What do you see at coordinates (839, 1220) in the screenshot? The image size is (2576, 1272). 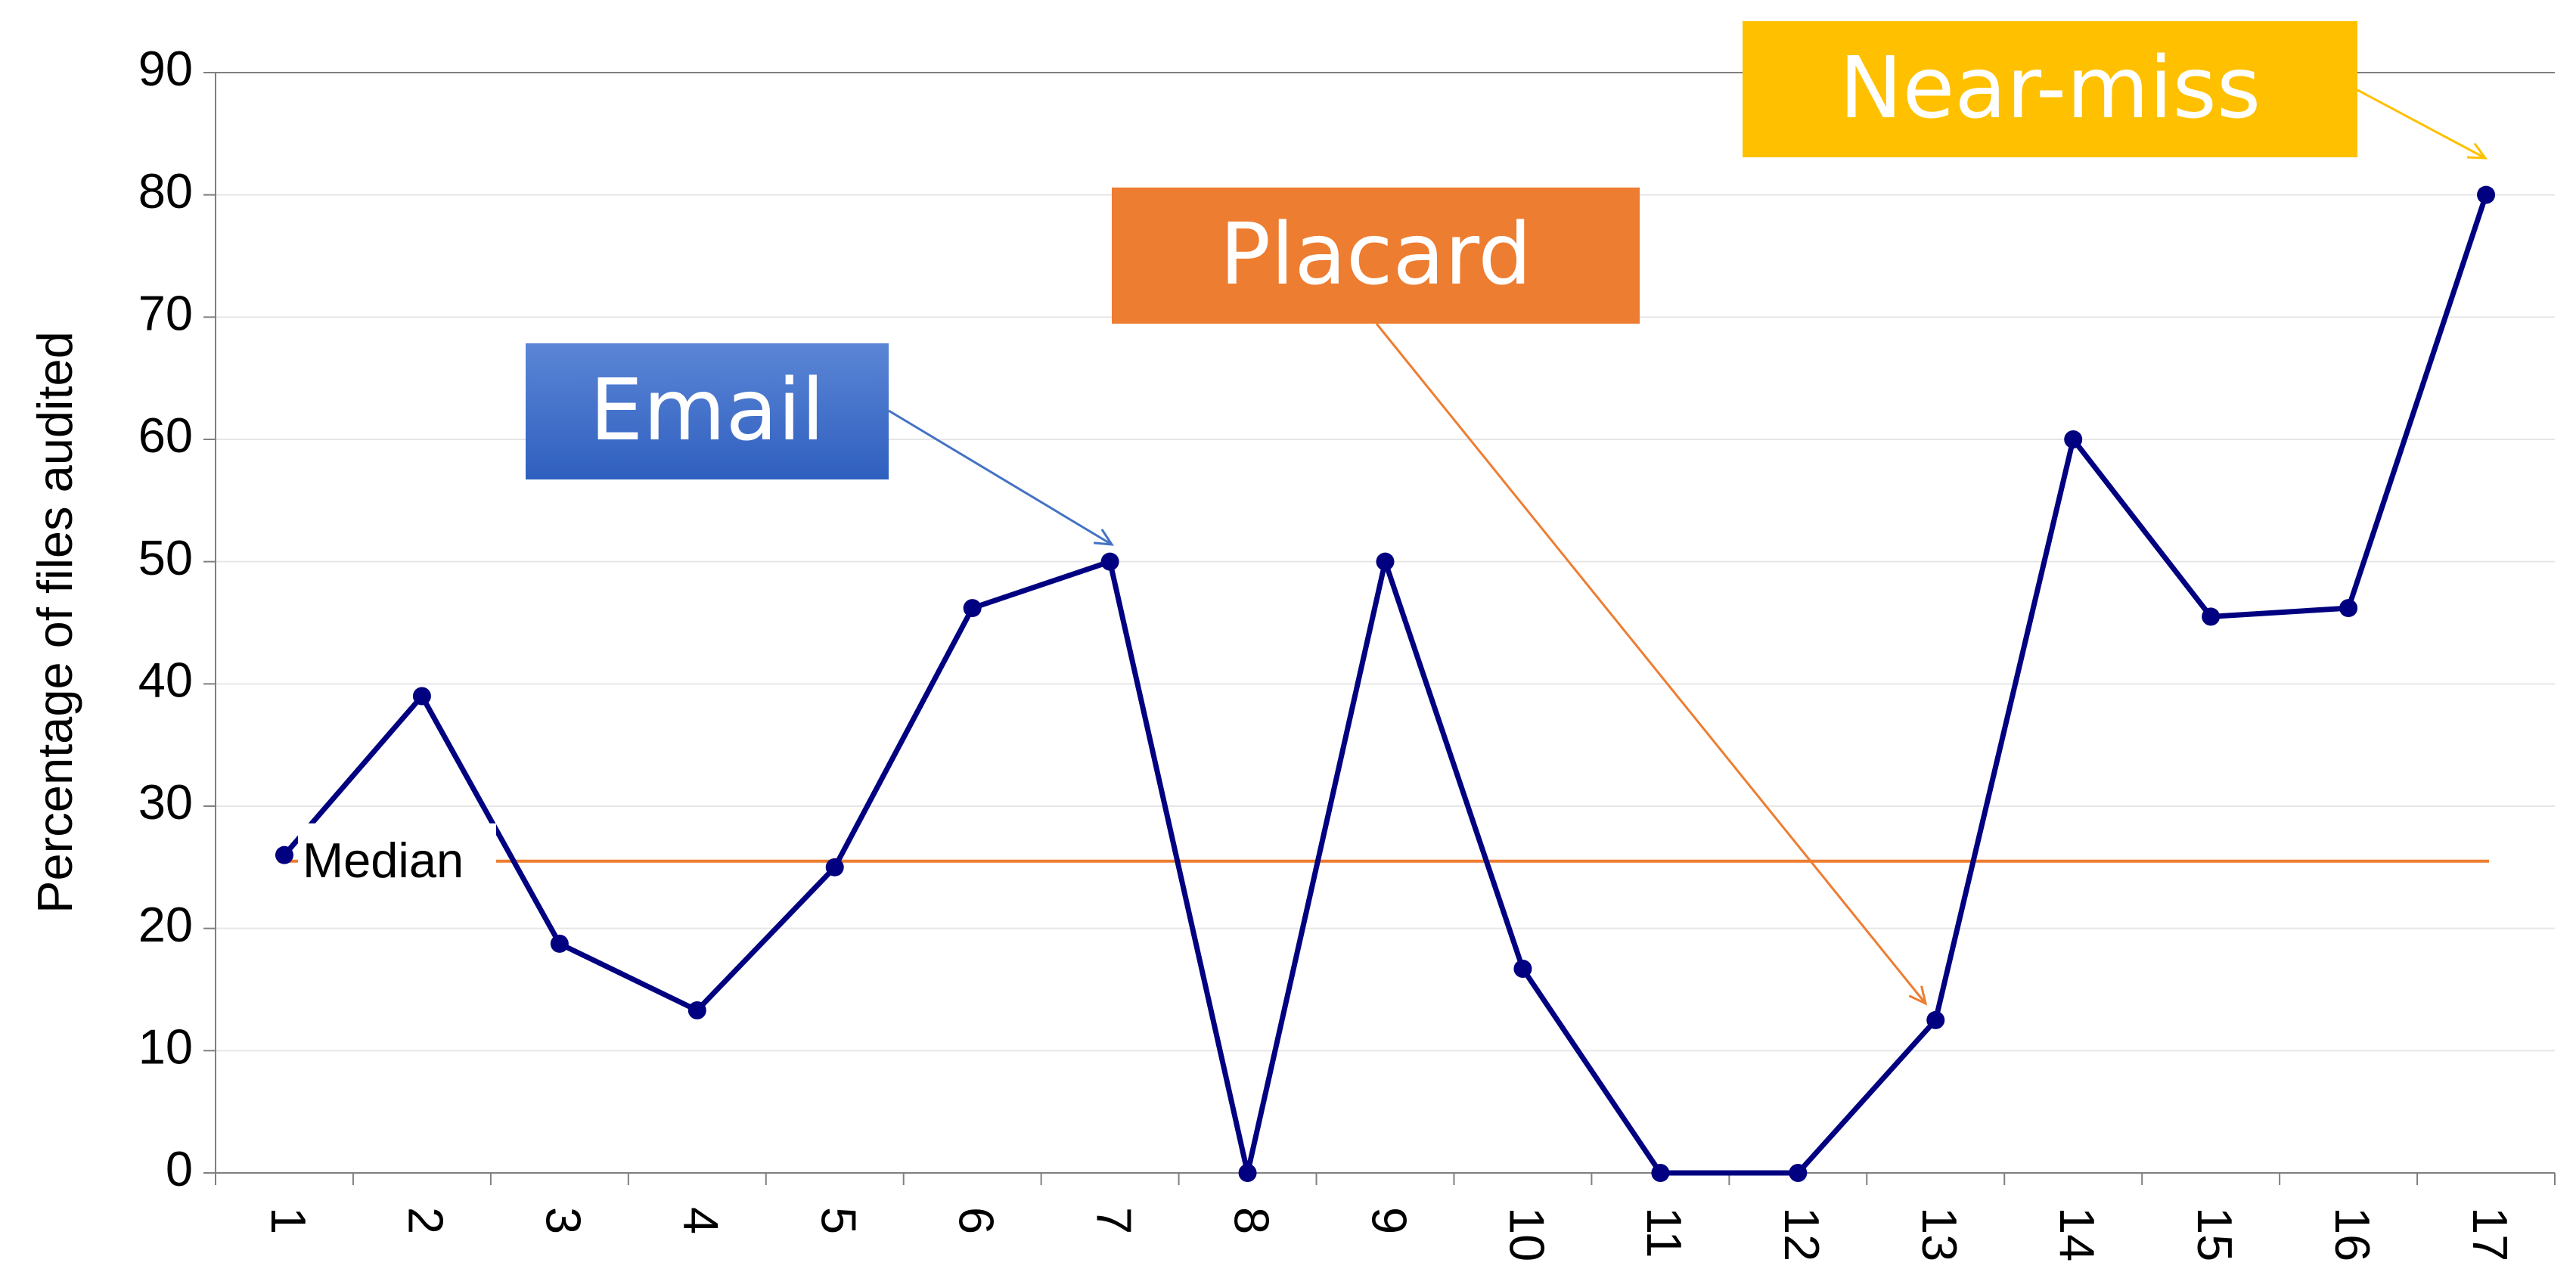 I see `x-tick-label: 5` at bounding box center [839, 1220].